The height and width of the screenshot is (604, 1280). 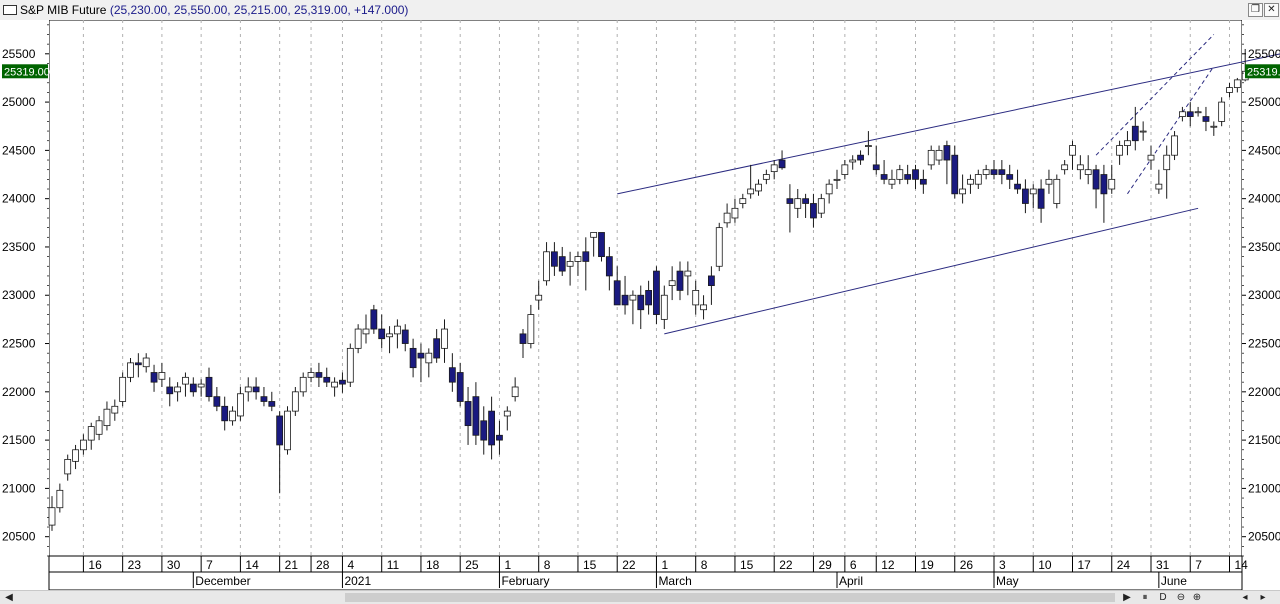 I want to click on daily-period-button: D, so click(x=1163, y=597).